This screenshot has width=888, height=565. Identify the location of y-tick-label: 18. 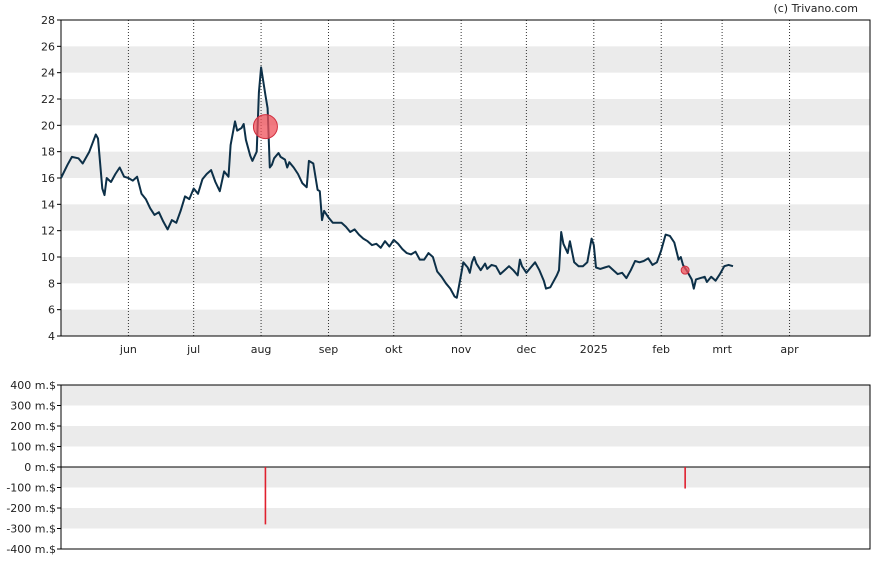
(48, 152).